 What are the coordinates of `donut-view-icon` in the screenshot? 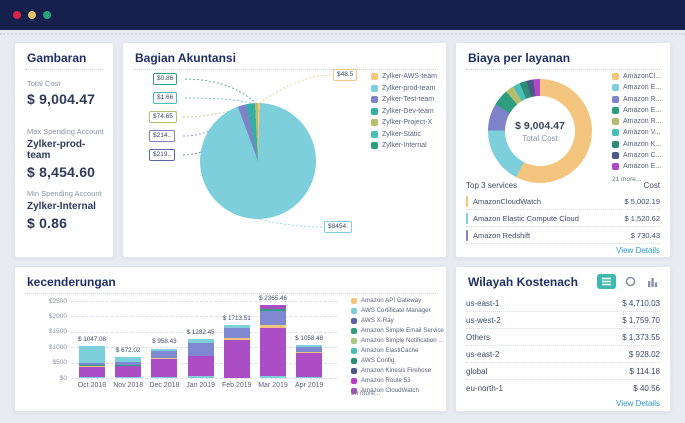 It's located at (630, 281).